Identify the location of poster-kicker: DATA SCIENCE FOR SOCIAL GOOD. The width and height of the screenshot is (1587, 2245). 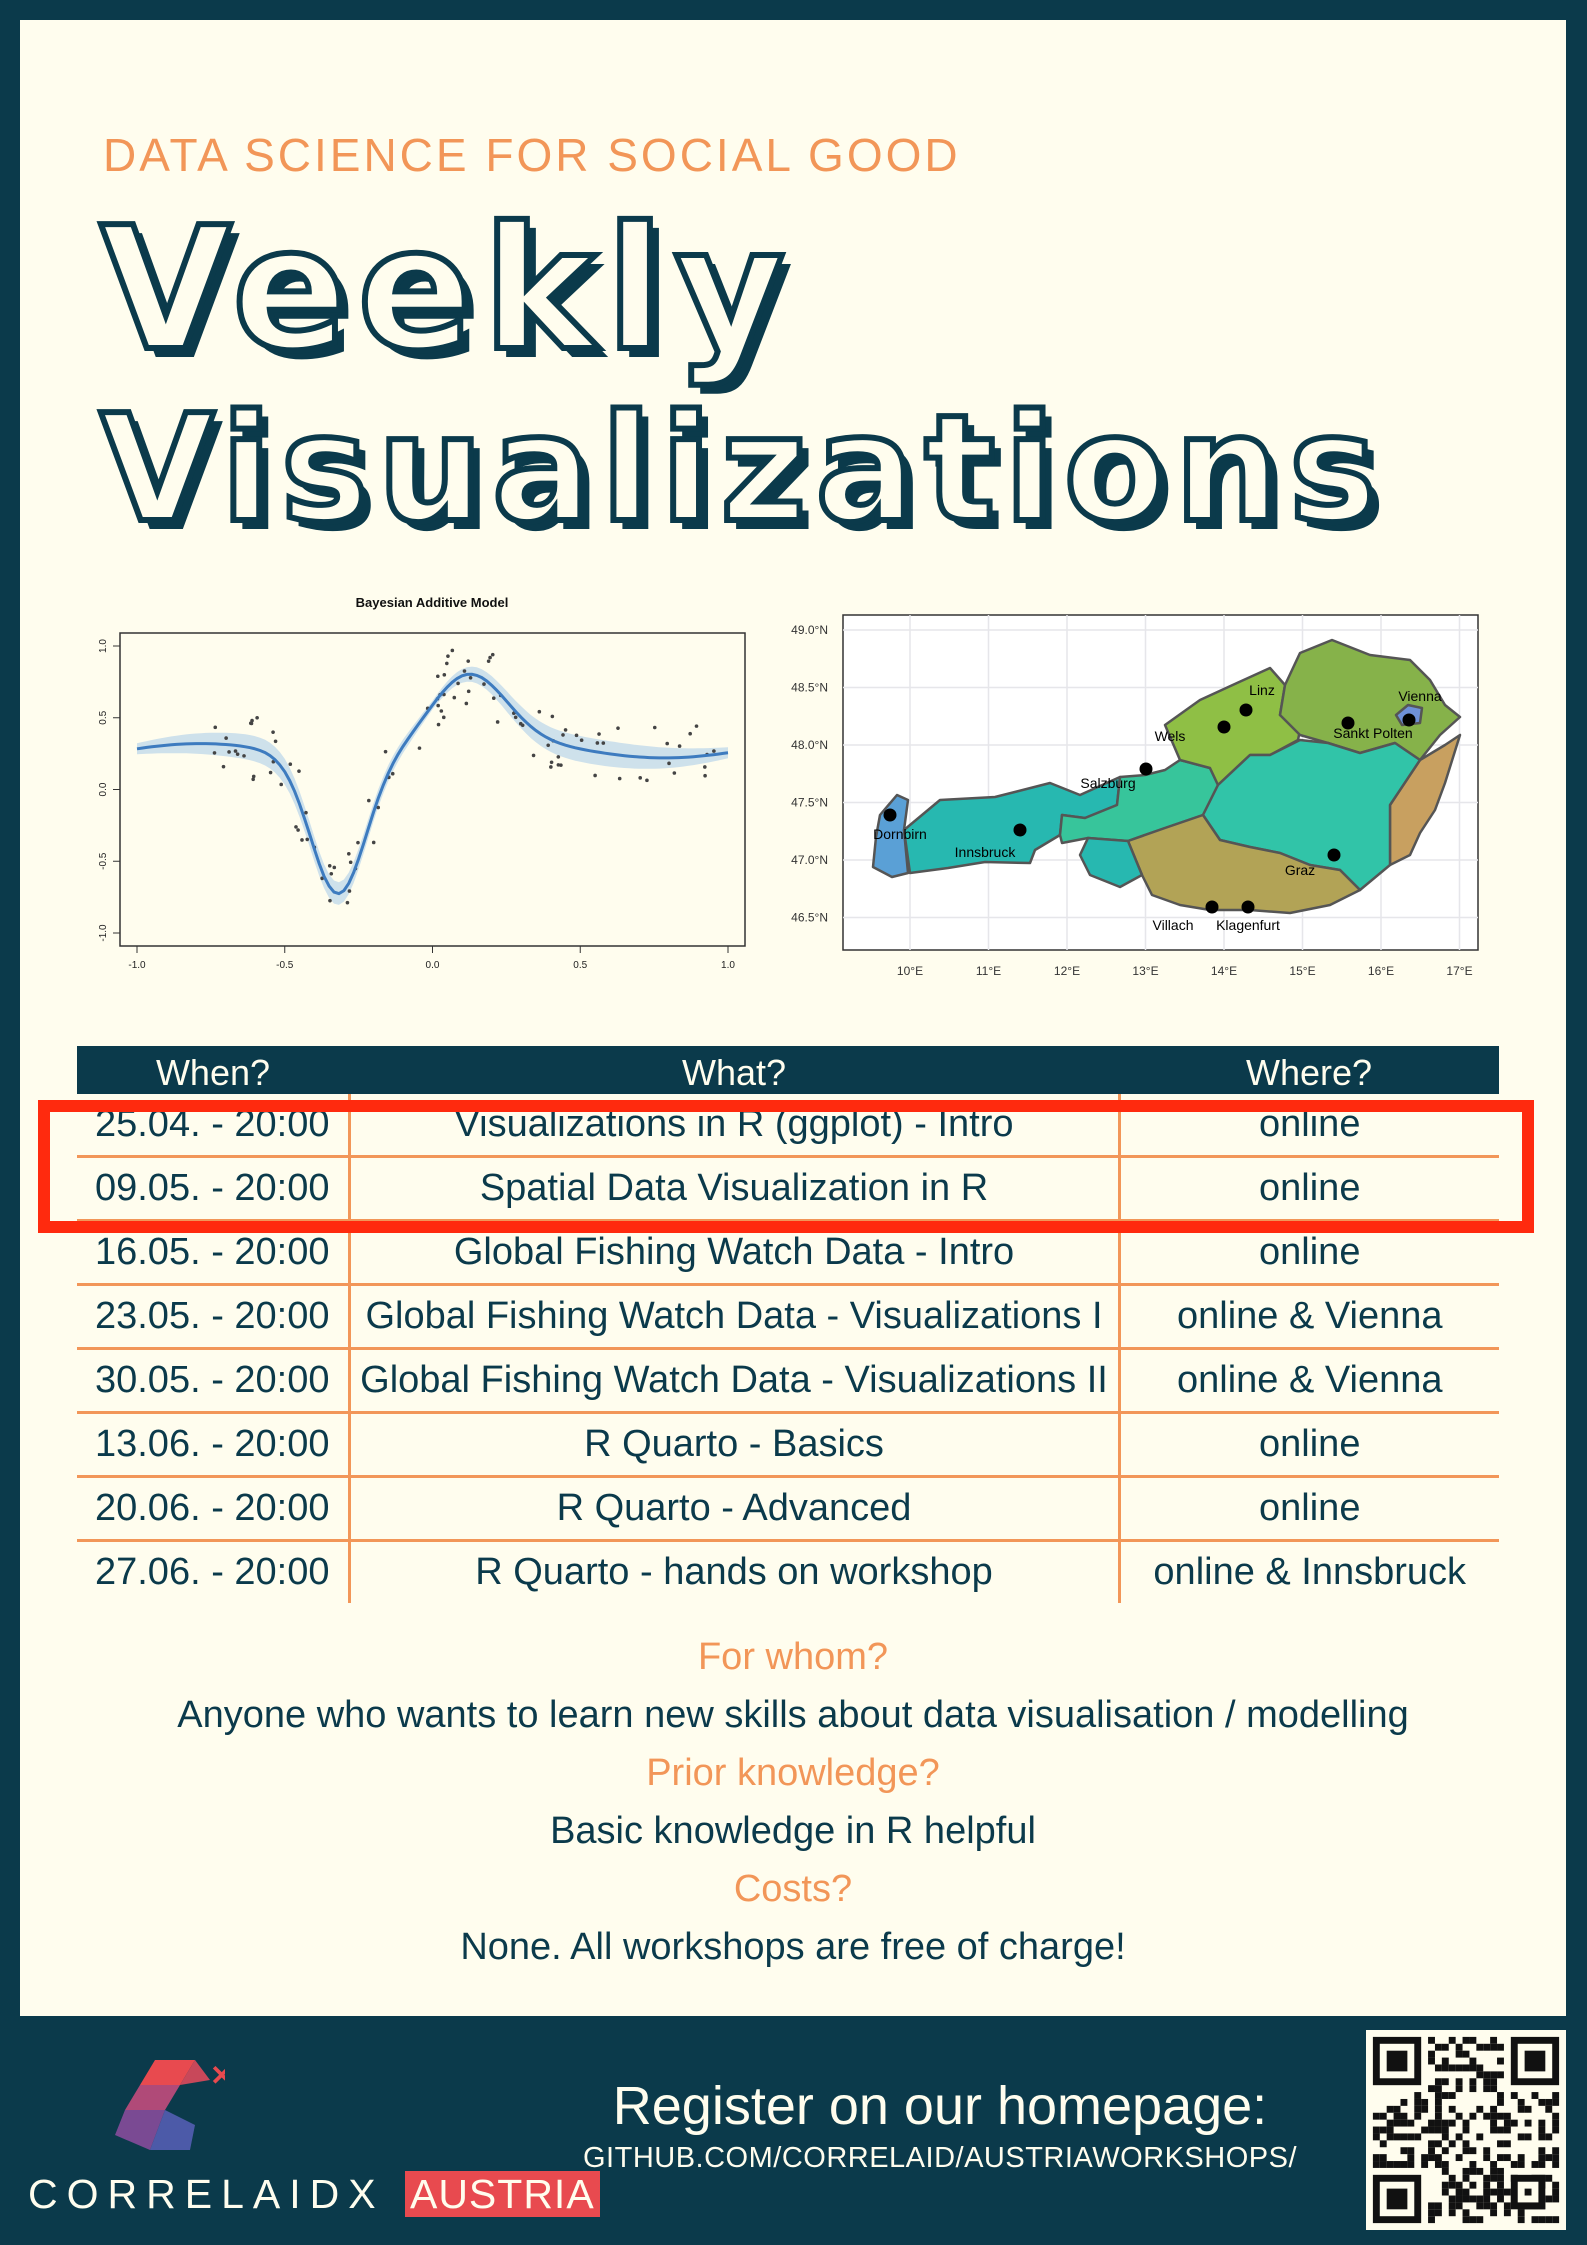
(532, 155).